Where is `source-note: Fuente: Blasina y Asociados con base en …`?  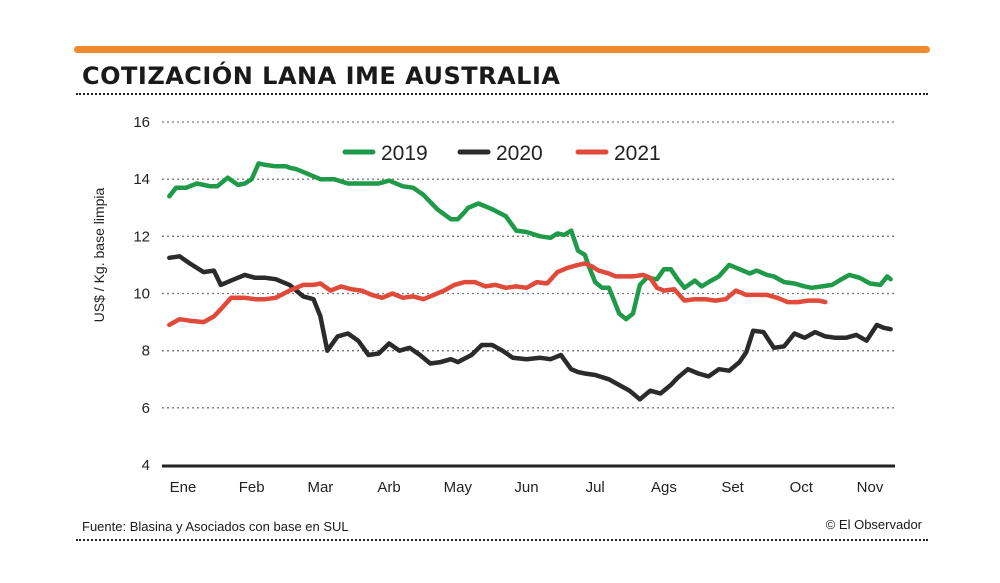 source-note: Fuente: Blasina y Asociados con base en … is located at coordinates (215, 526).